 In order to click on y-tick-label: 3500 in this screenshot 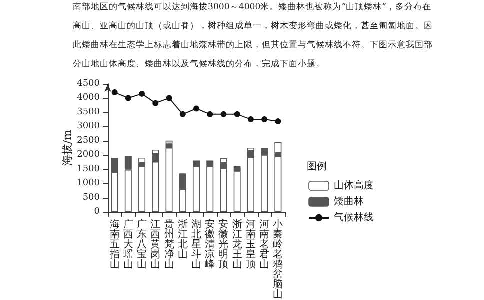, I will do `click(88, 112)`.